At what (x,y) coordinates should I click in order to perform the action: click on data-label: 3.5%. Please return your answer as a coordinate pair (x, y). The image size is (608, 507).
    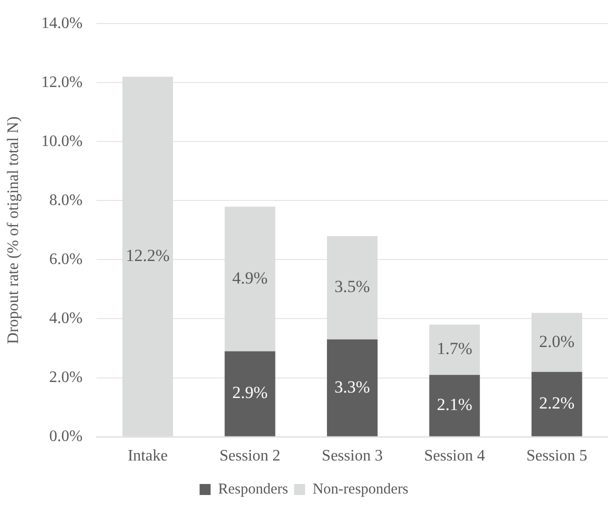
    Looking at the image, I should click on (352, 286).